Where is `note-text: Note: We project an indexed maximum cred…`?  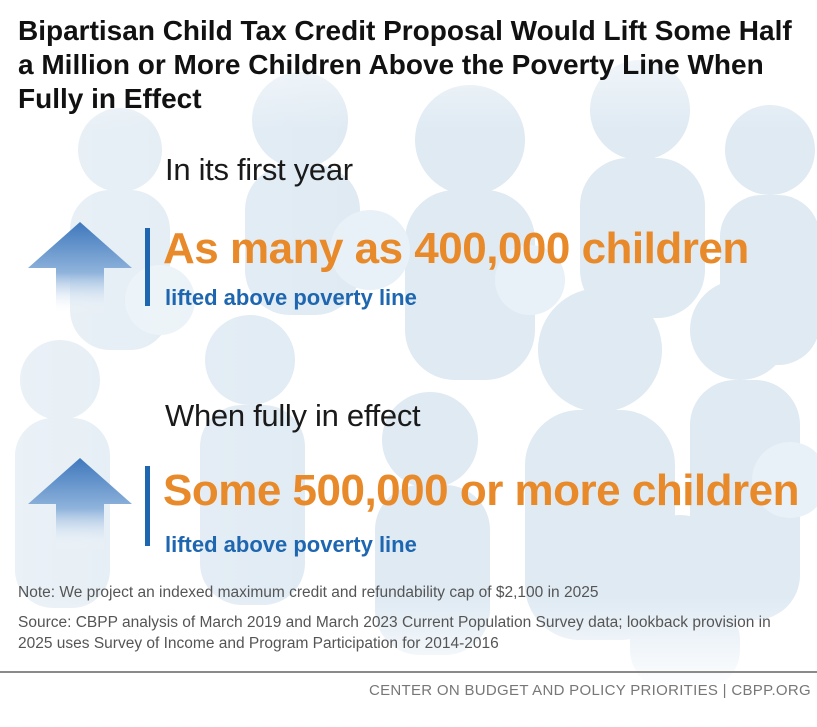
note-text: Note: We project an indexed maximum cred… is located at coordinates (308, 592).